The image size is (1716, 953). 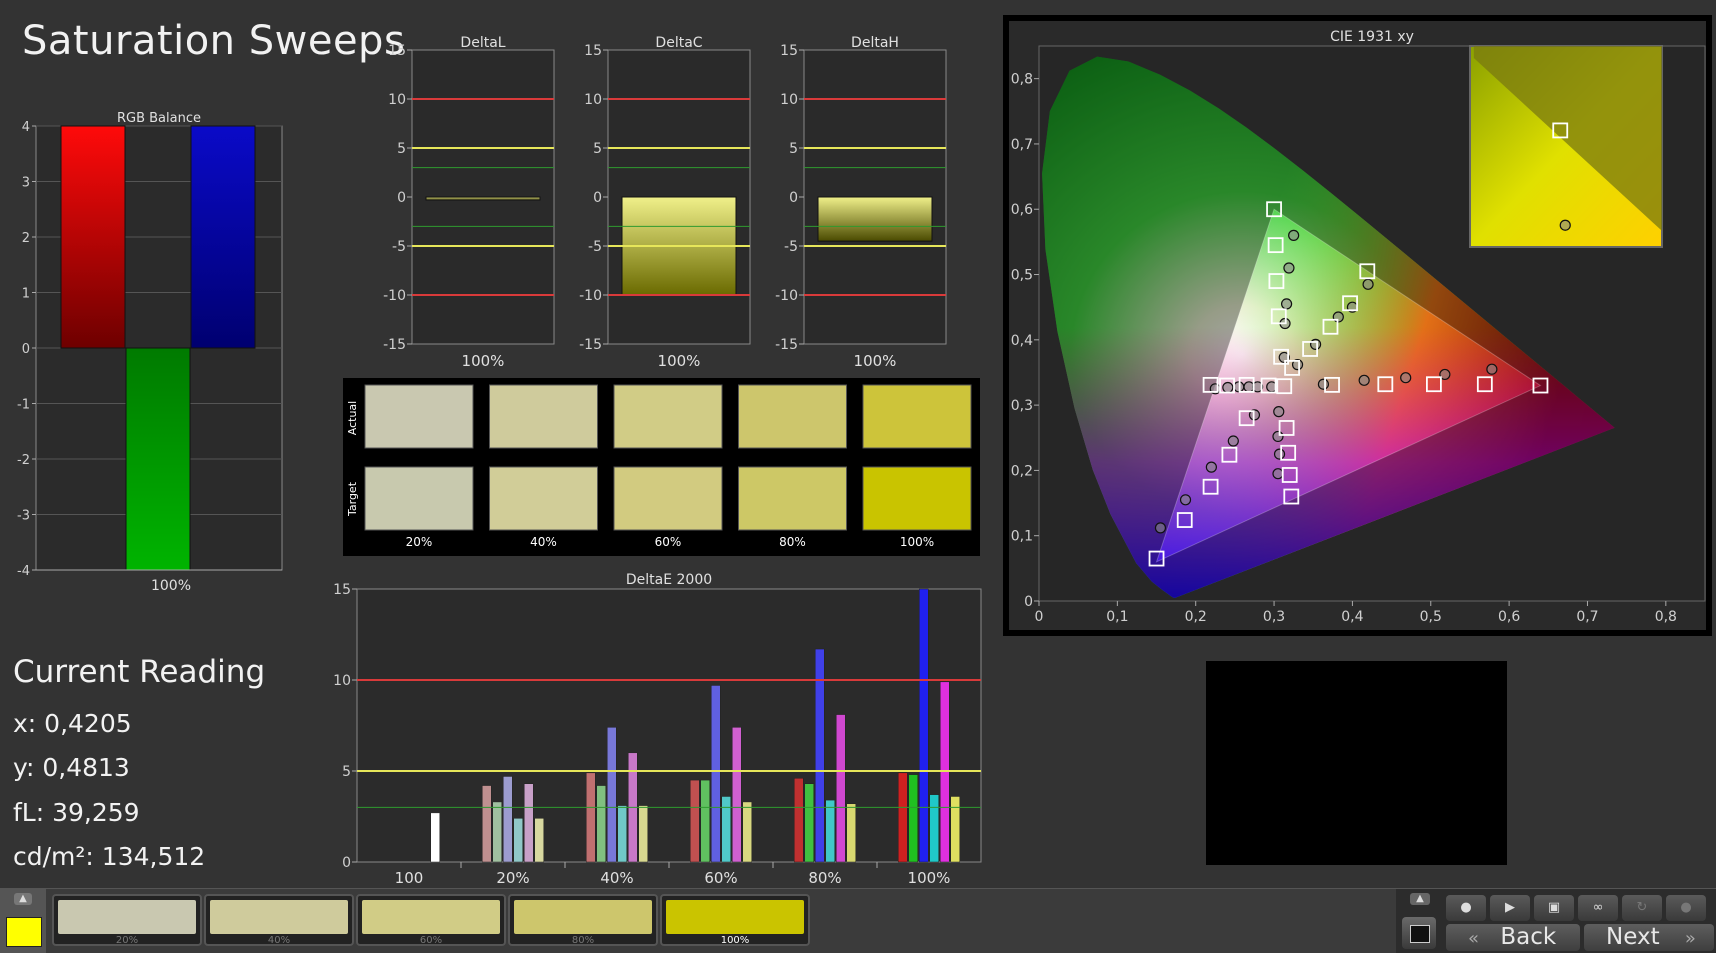 What do you see at coordinates (735, 940) in the screenshot?
I see `patch-tile-label: 100%` at bounding box center [735, 940].